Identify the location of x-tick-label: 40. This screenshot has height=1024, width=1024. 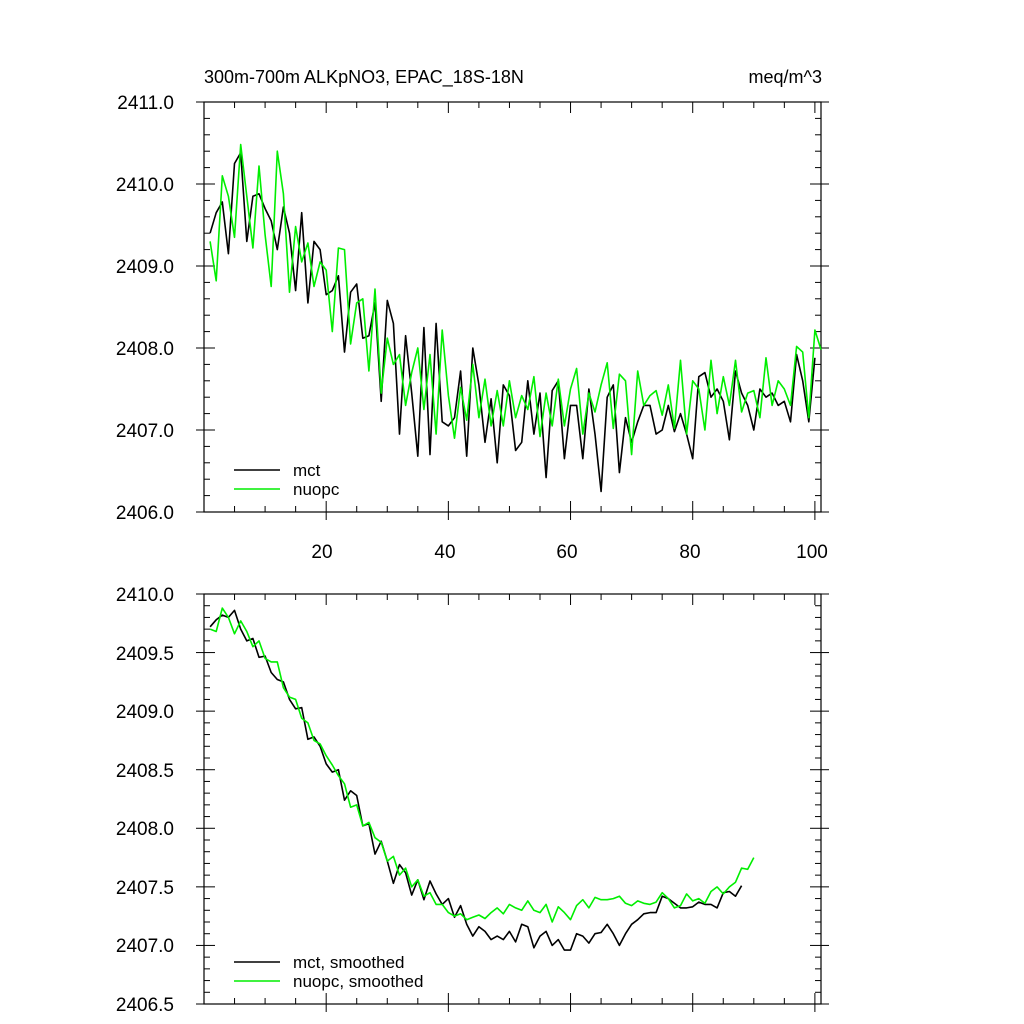
(444, 552).